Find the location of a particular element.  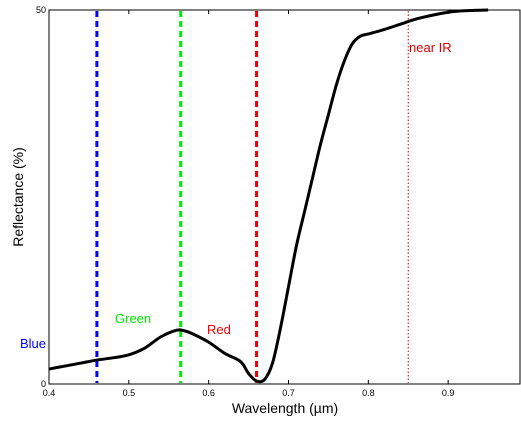

x-tick-label: 0.4 is located at coordinates (49, 393).